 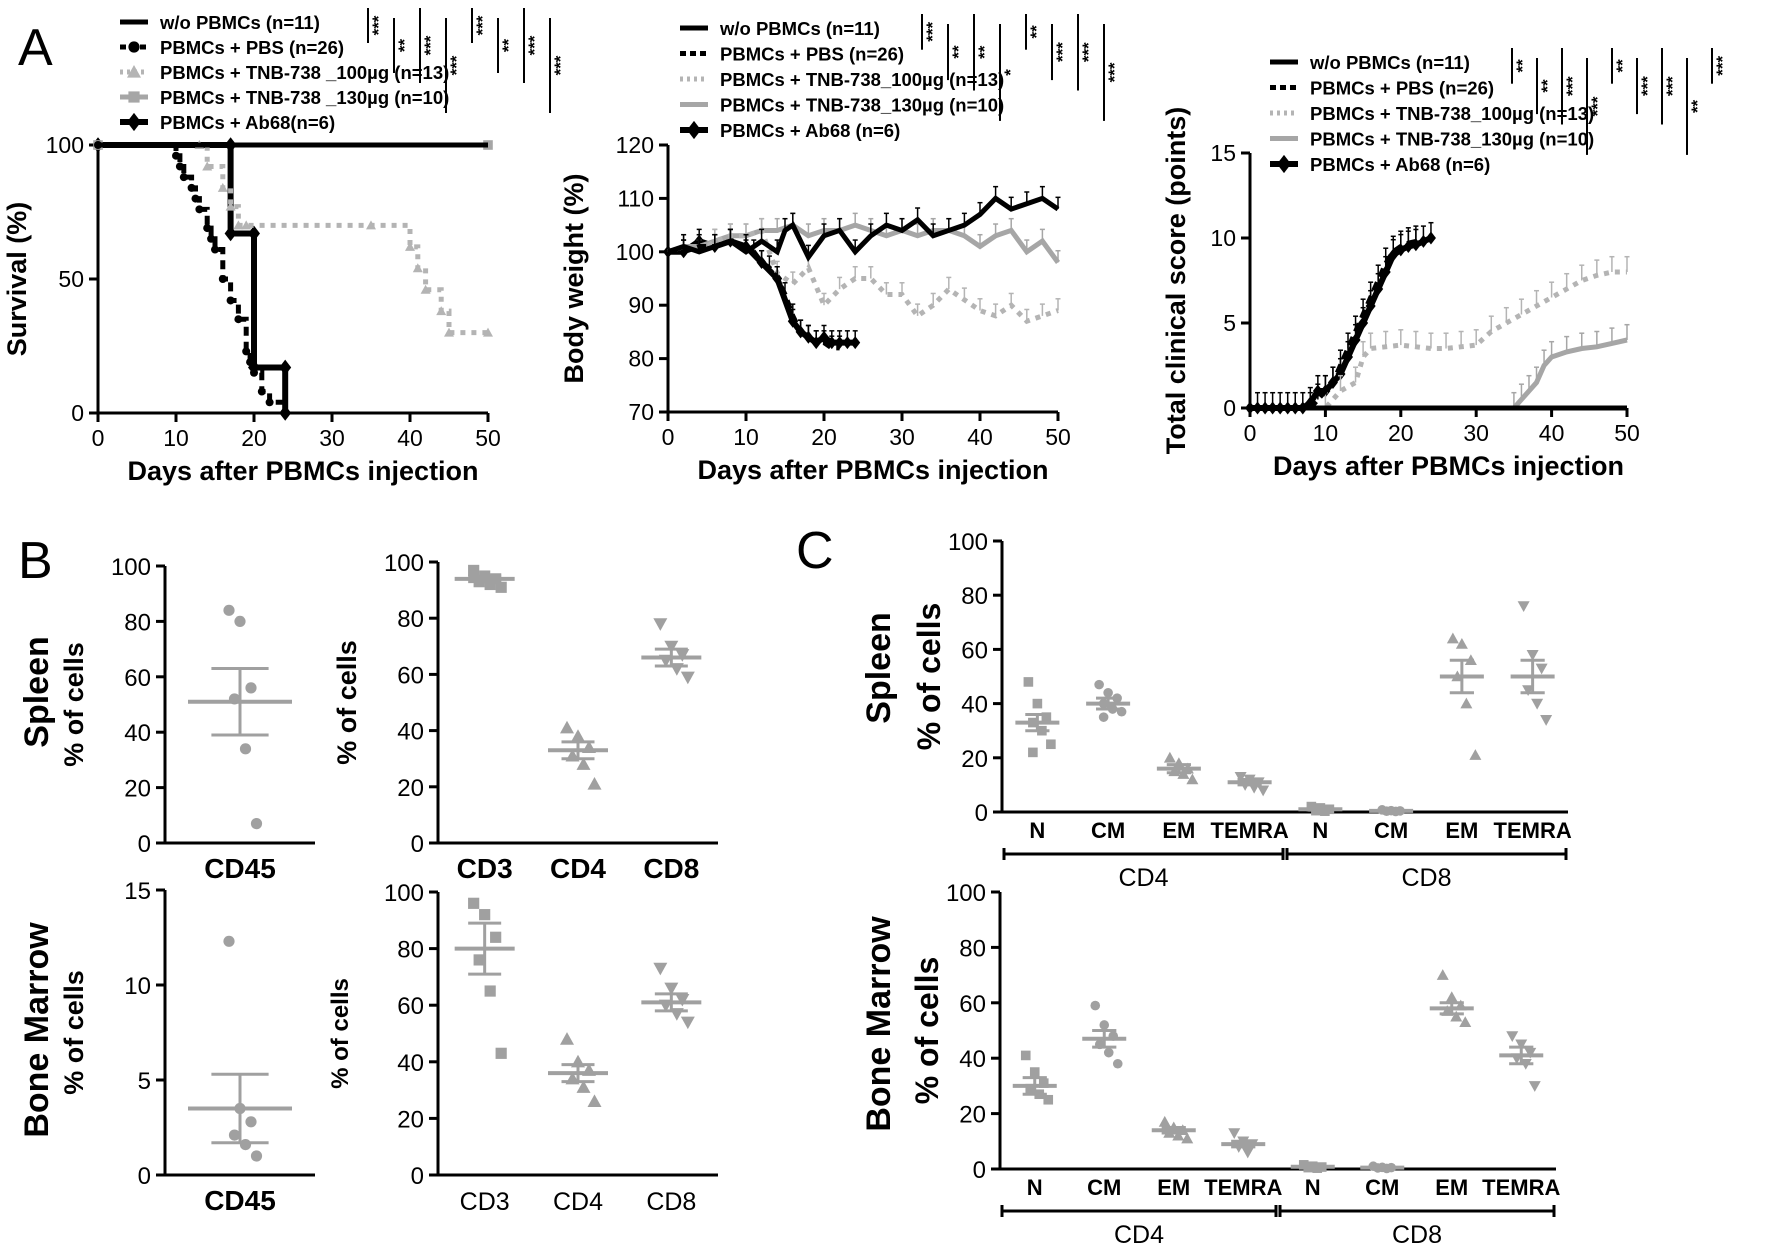 I want to click on y-axis-title: Body weight (%), so click(x=574, y=279).